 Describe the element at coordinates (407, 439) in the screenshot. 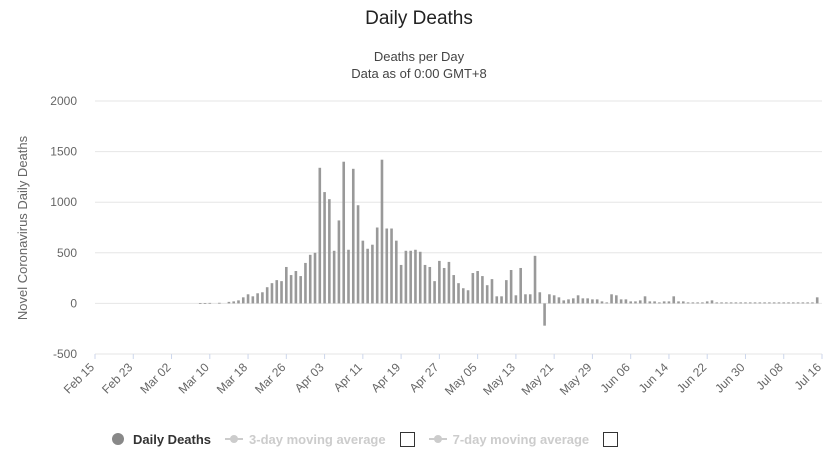

I see `checkbox-3-day-average` at that location.